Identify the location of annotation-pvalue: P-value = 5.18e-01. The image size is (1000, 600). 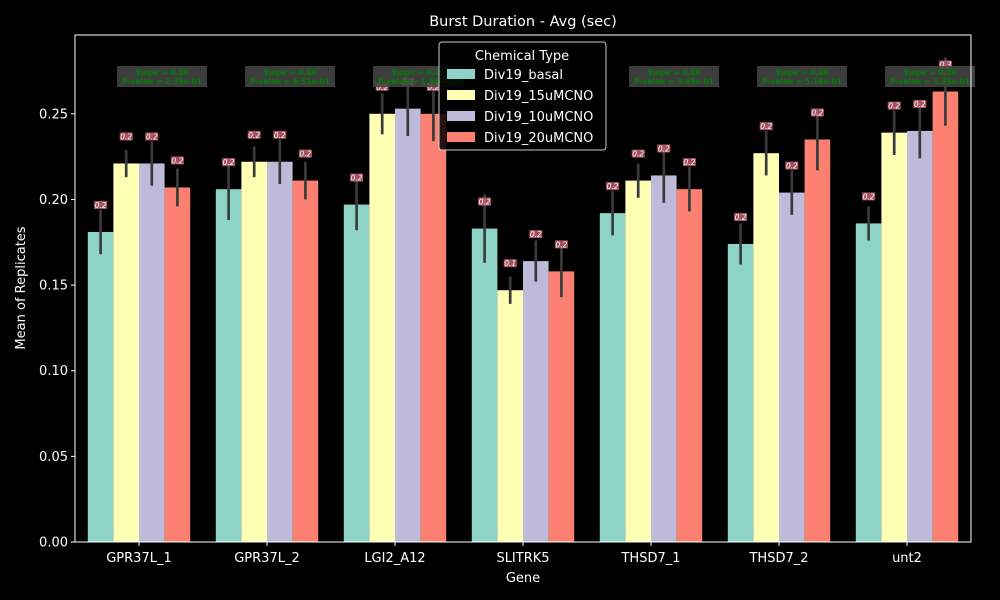
(802, 81).